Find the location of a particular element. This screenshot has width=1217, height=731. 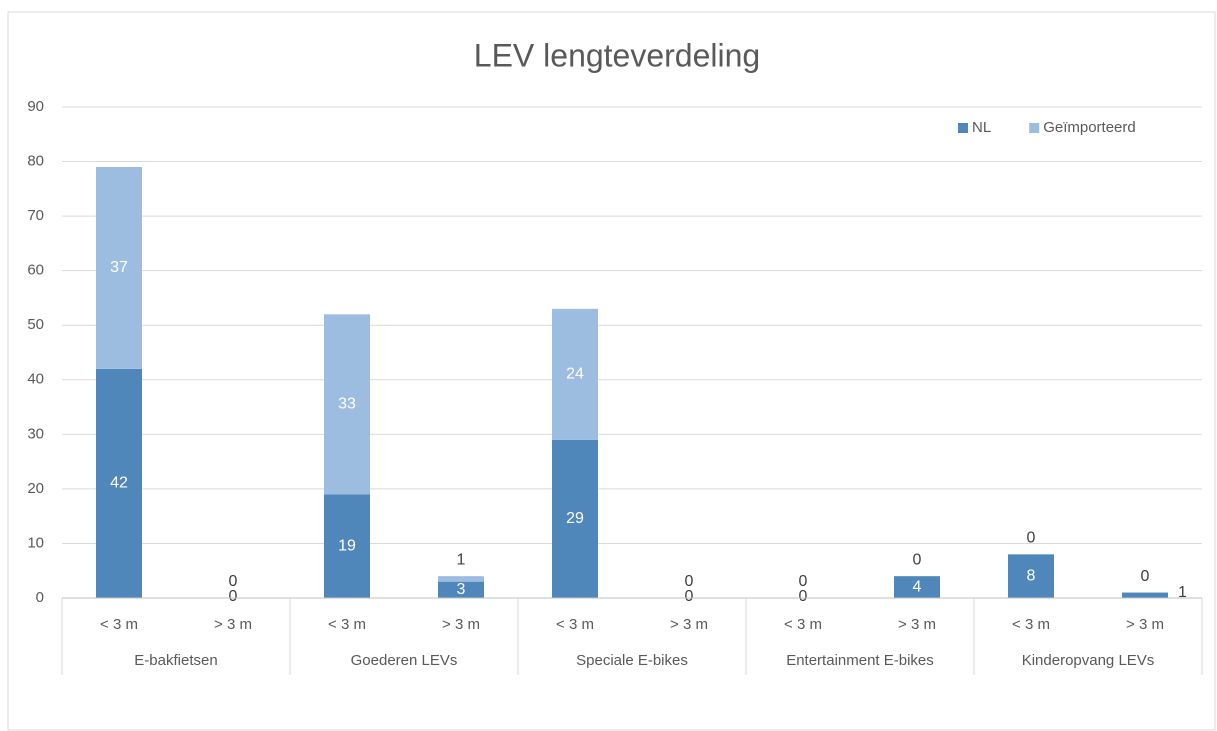

group-label: Goederen LEVs is located at coordinates (404, 660).